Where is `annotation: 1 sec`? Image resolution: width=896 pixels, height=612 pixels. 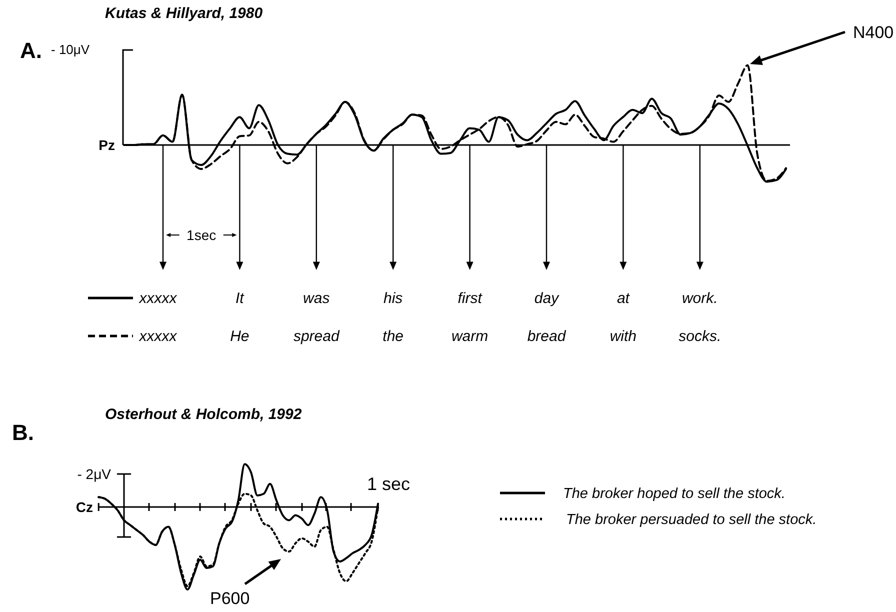
annotation: 1 sec is located at coordinates (388, 484).